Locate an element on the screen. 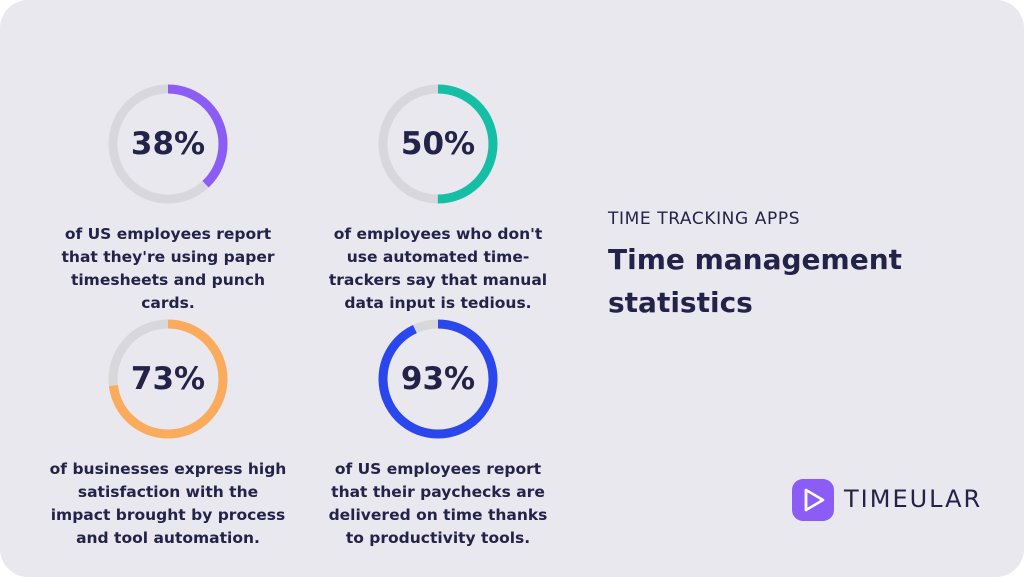  brand-name: TIMEULAR is located at coordinates (913, 499).